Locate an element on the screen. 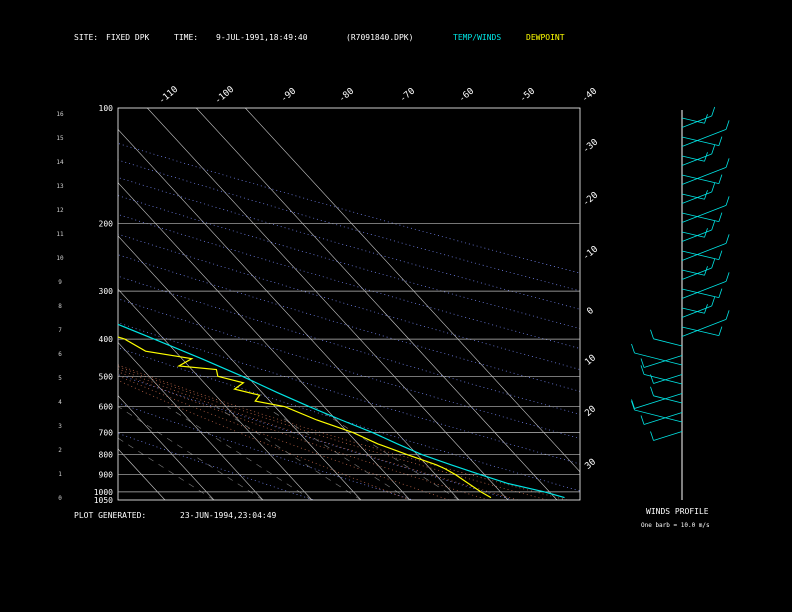 Image resolution: width=792 pixels, height=612 pixels. file-id: (R7091840.DPK) is located at coordinates (380, 37).